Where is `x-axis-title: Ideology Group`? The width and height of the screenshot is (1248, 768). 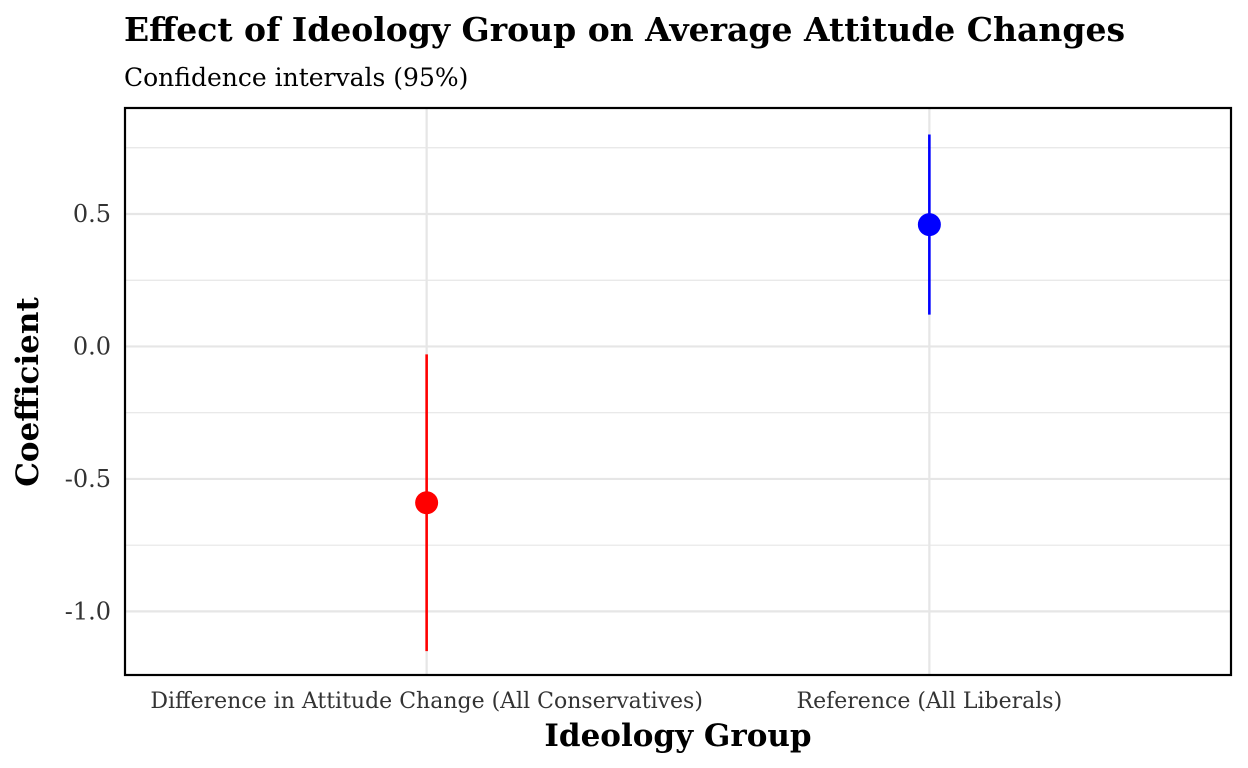
x-axis-title: Ideology Group is located at coordinates (677, 736).